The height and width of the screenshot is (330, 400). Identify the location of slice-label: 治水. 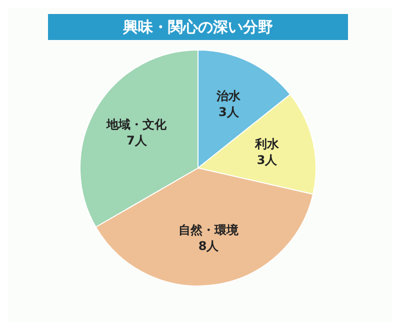
(229, 96).